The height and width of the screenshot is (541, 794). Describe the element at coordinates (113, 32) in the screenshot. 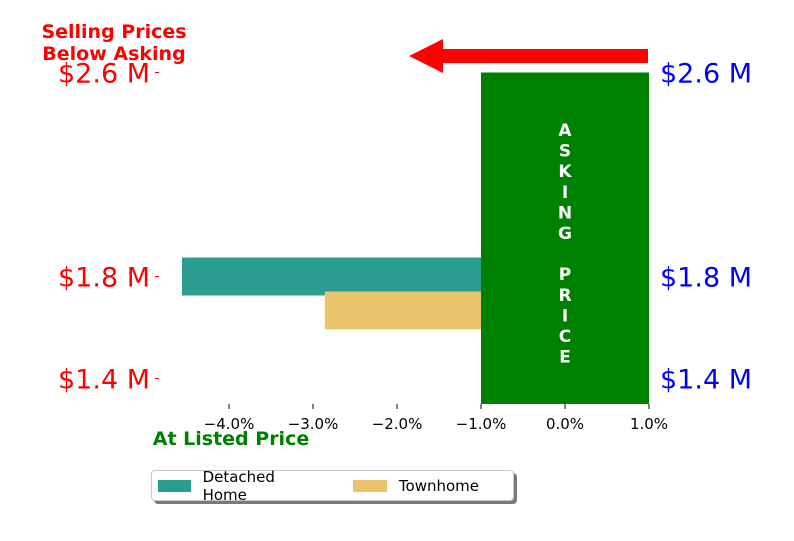

I see `chart-title-line-1: Selling Prices` at that location.